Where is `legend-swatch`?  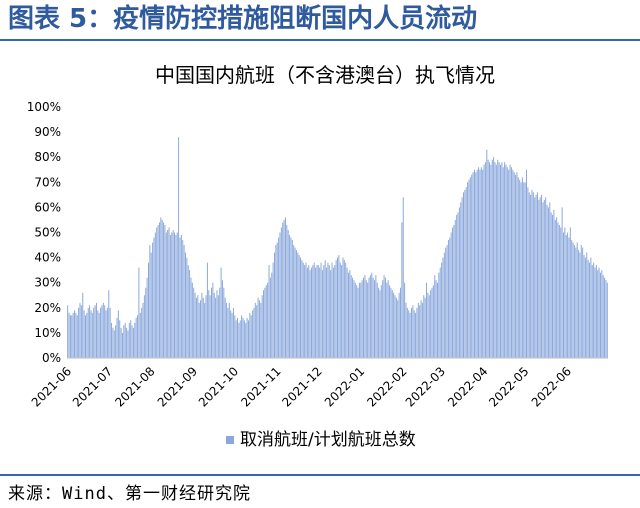 legend-swatch is located at coordinates (230, 440).